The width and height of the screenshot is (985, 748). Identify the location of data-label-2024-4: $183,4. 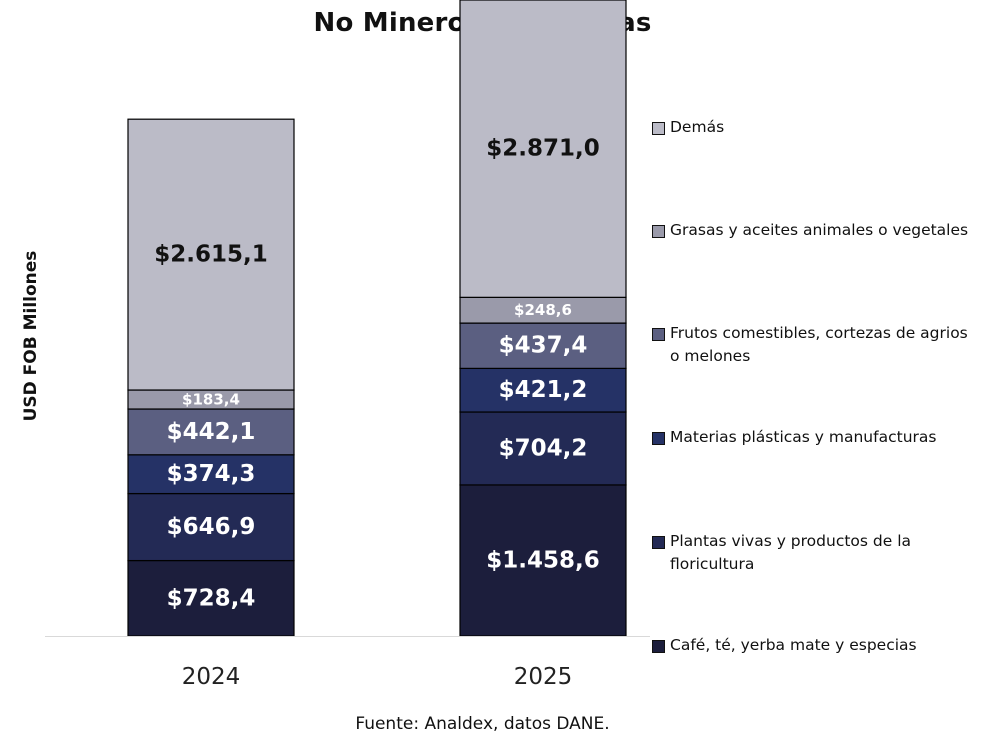
(211, 400).